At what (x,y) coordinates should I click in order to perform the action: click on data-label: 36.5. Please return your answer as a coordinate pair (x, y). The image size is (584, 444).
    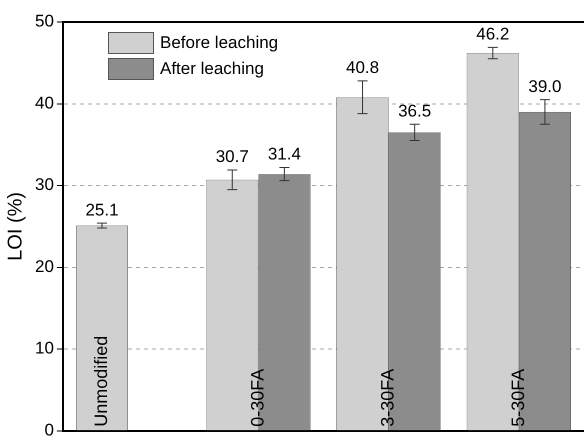
    Looking at the image, I should click on (415, 110).